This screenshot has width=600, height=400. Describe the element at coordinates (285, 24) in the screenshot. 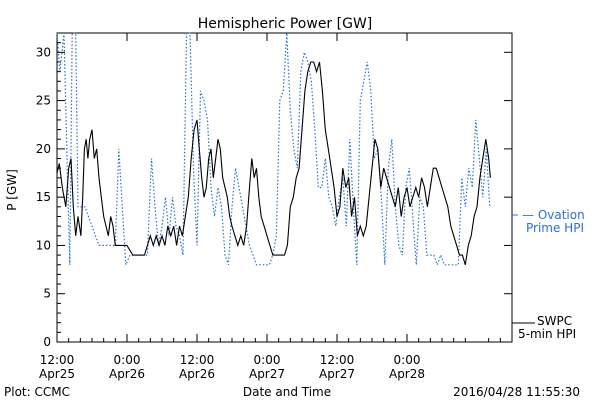

I see `chart-title: Hemispheric Power [GW]` at that location.